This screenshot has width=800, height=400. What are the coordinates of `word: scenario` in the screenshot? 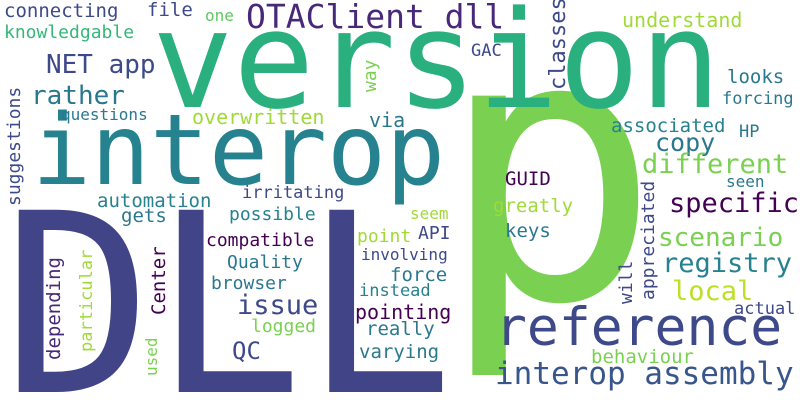 It's located at (720, 238).